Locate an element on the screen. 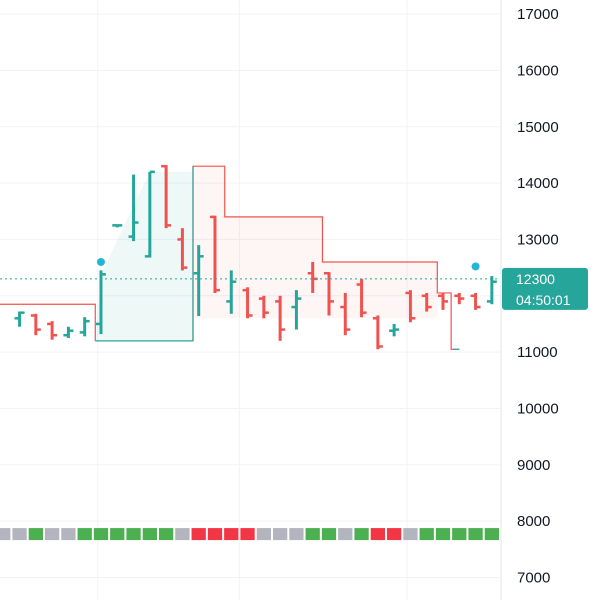 This screenshot has height=600, width=600. bar-countdown-label: 04:50:01 is located at coordinates (543, 300).